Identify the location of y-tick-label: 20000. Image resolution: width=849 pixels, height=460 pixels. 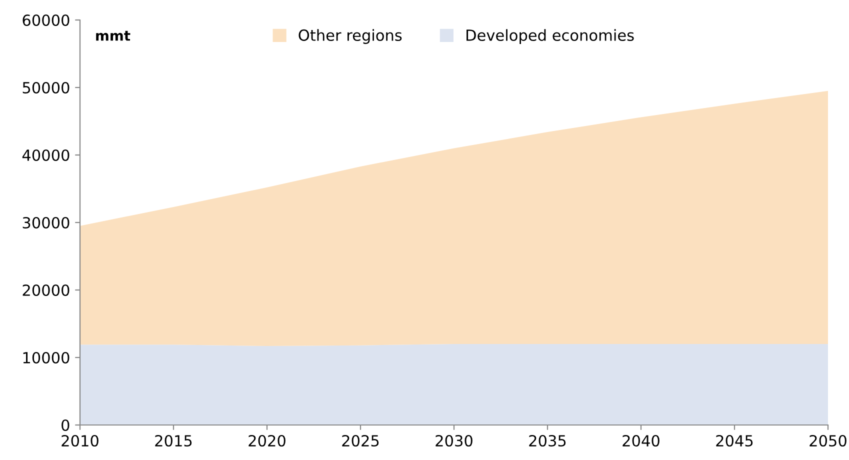
(46, 290).